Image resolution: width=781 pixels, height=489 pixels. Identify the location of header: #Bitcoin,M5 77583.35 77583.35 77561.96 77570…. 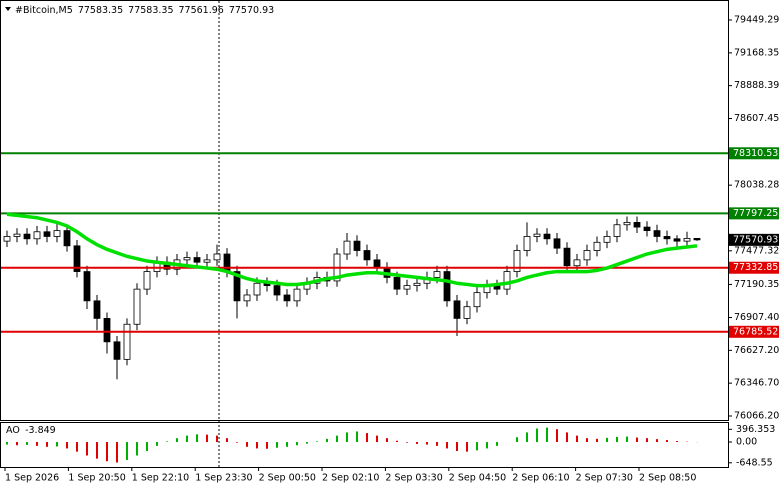
(144, 10).